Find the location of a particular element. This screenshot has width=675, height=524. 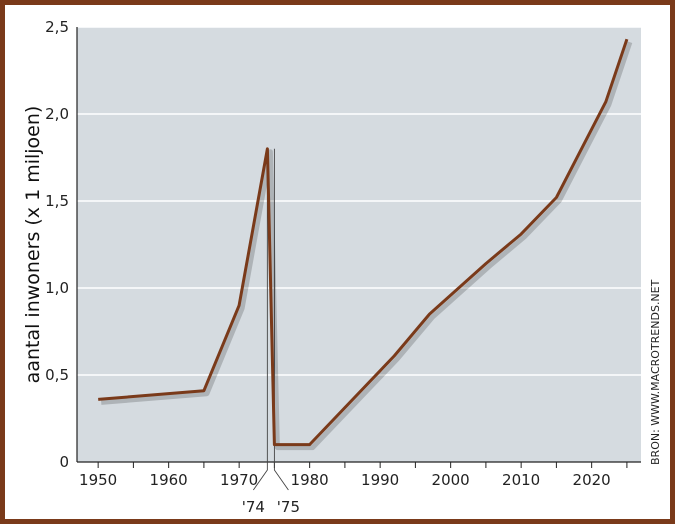

y-tick-label: 2,5 is located at coordinates (57, 27).